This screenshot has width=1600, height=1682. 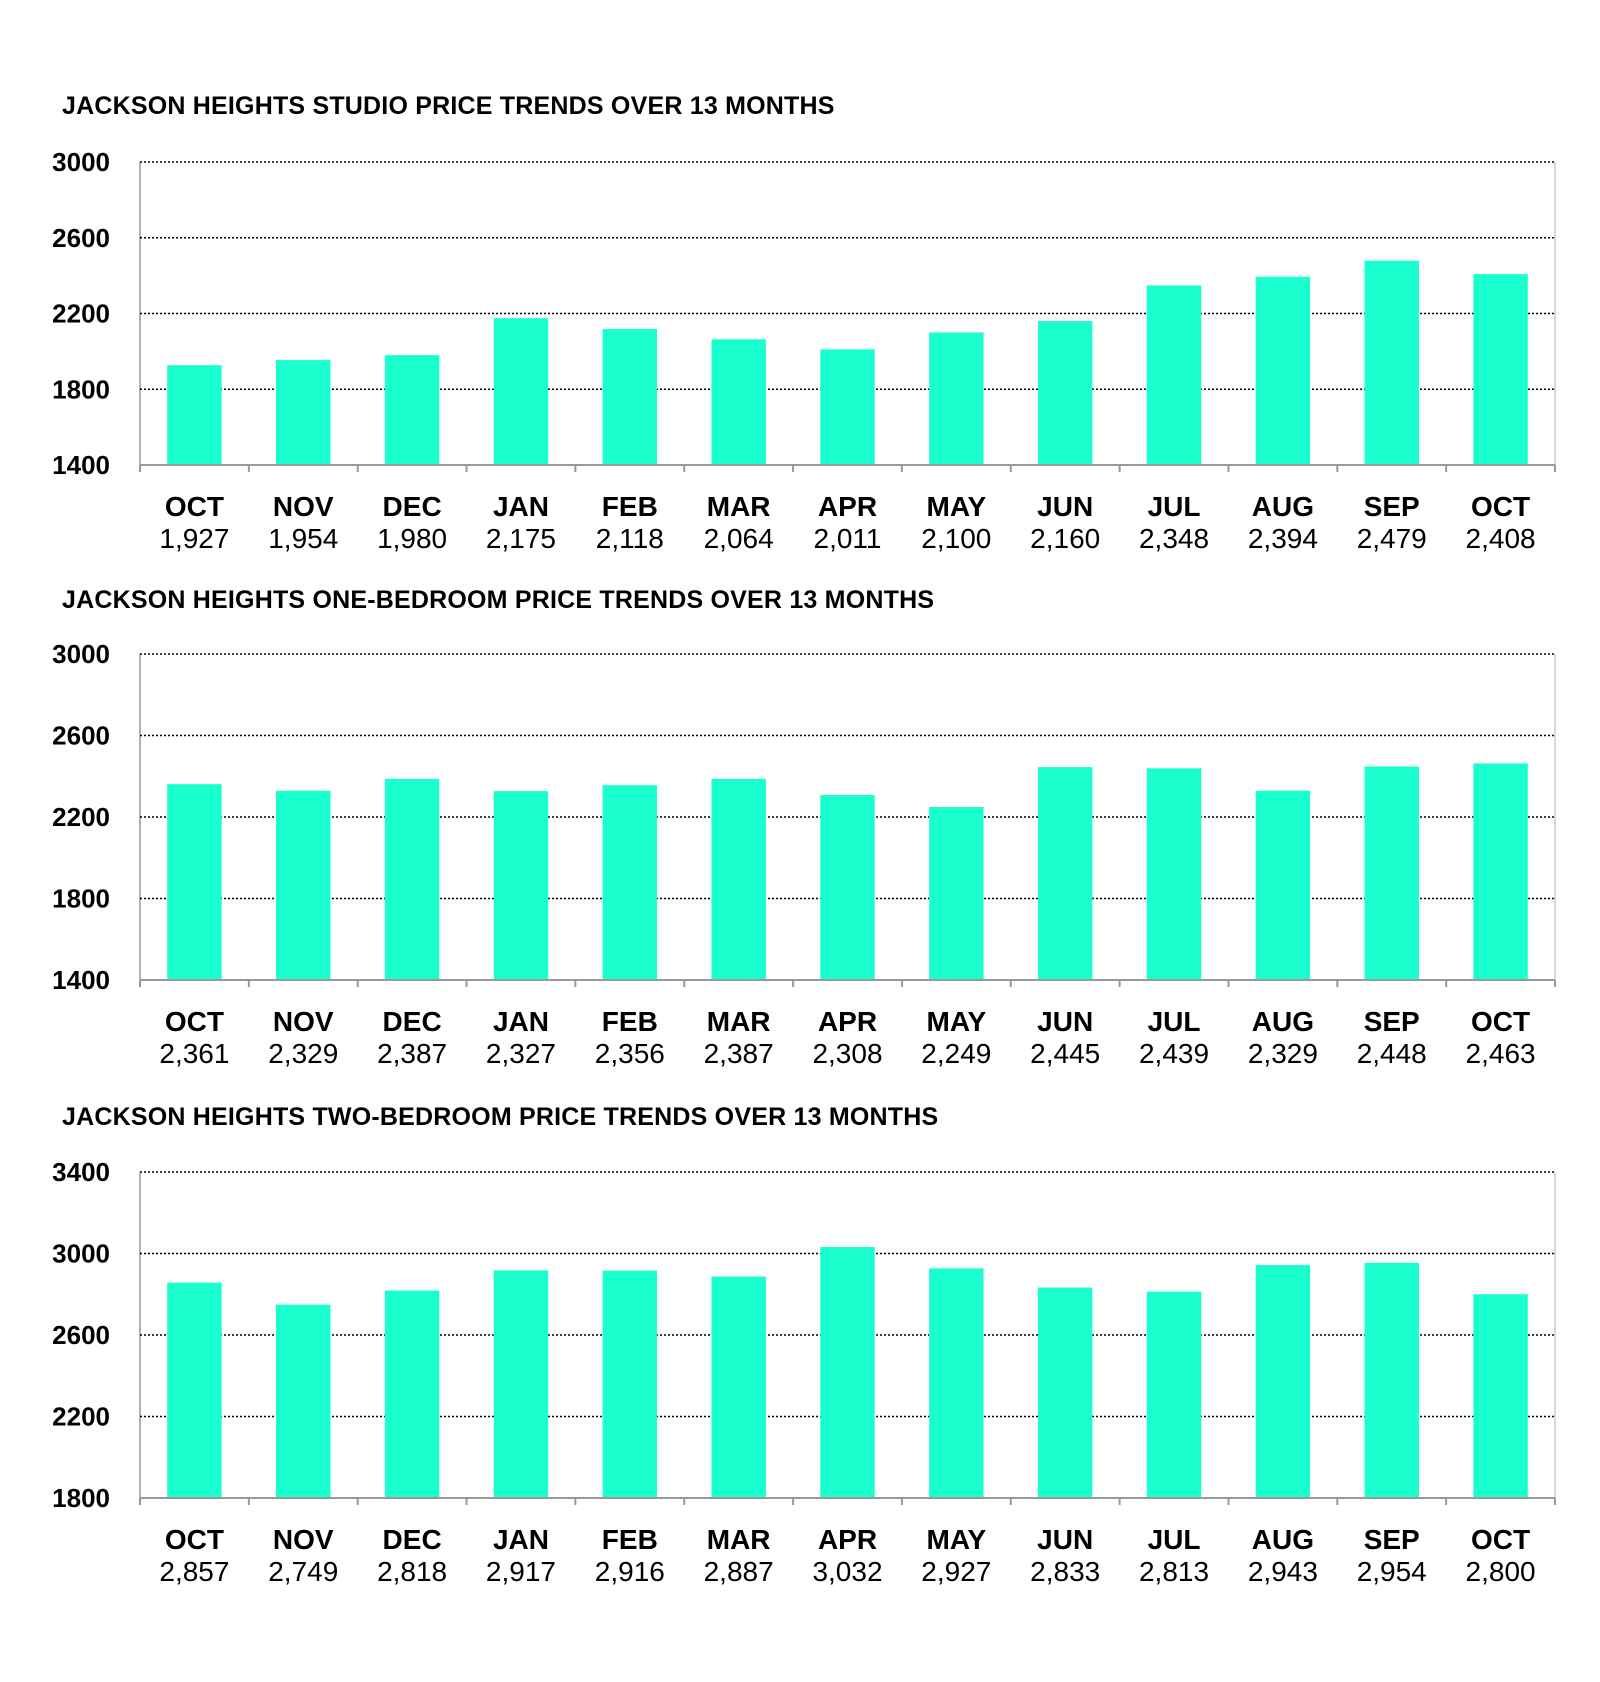 I want to click on x-value-label: 2,857, so click(x=194, y=1571).